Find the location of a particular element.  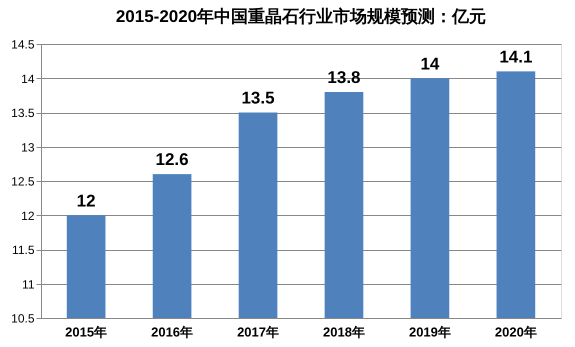

y-tick-label: 14.5 is located at coordinates (23, 45).